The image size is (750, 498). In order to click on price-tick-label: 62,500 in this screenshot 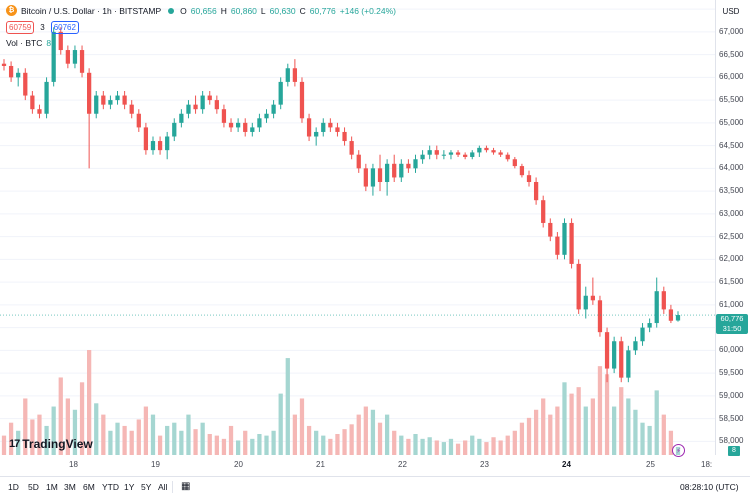, I will do `click(731, 236)`.